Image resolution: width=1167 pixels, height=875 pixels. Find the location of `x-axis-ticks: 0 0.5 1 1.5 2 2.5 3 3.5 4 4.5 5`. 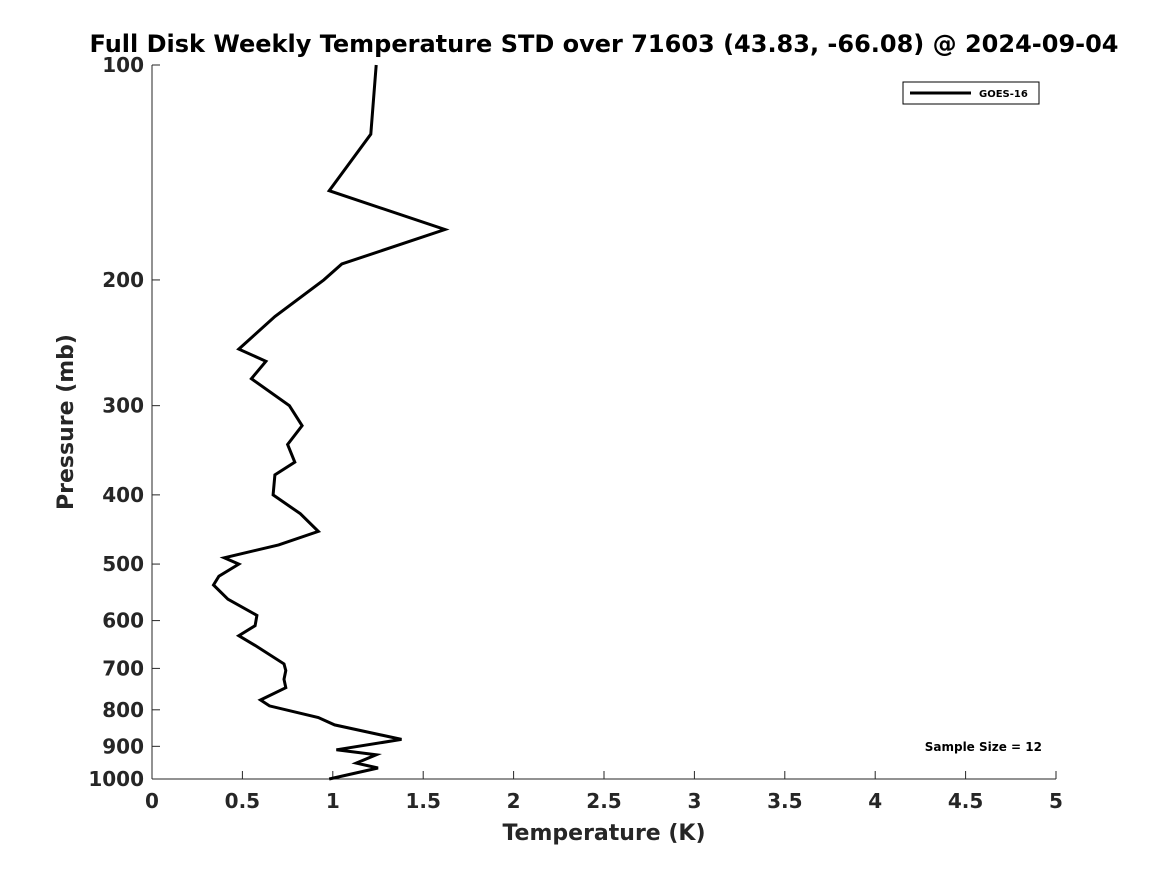

x-axis-ticks: 0 0.5 1 1.5 2 2.5 3 3.5 4 4.5 5 is located at coordinates (604, 792).